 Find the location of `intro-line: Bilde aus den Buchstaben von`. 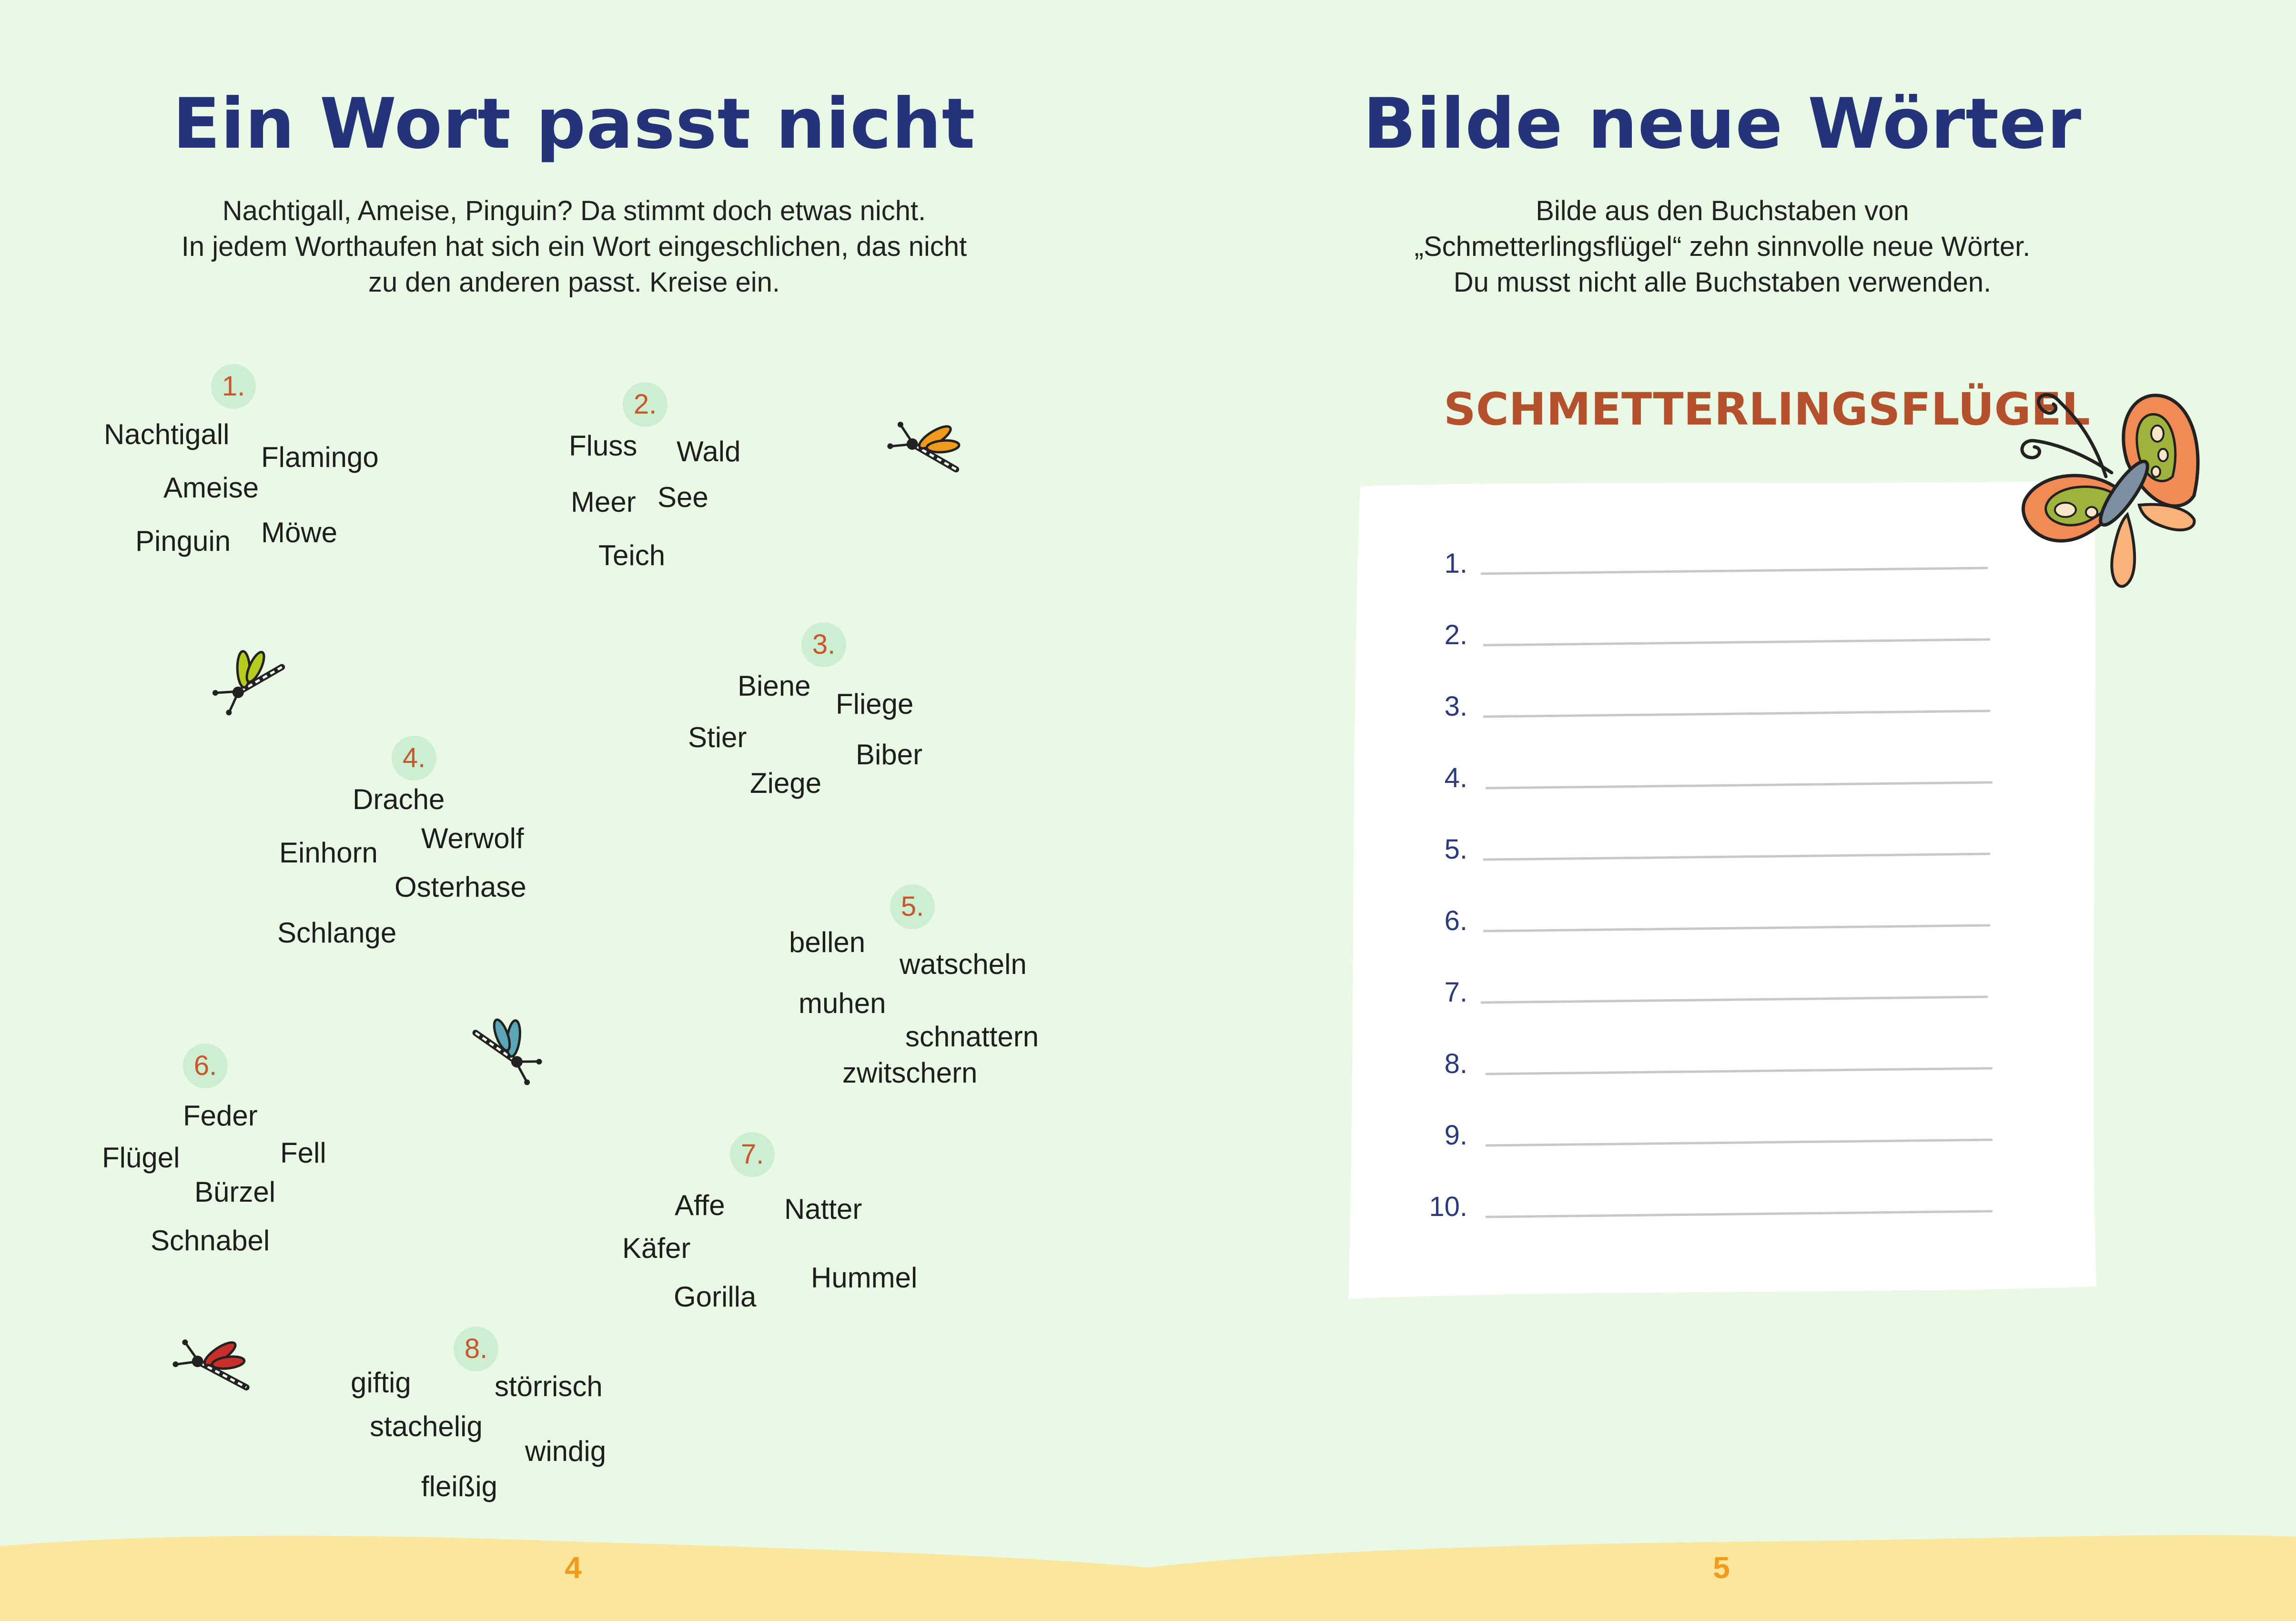

intro-line: Bilde aus den Buchstaben von is located at coordinates (1722, 211).